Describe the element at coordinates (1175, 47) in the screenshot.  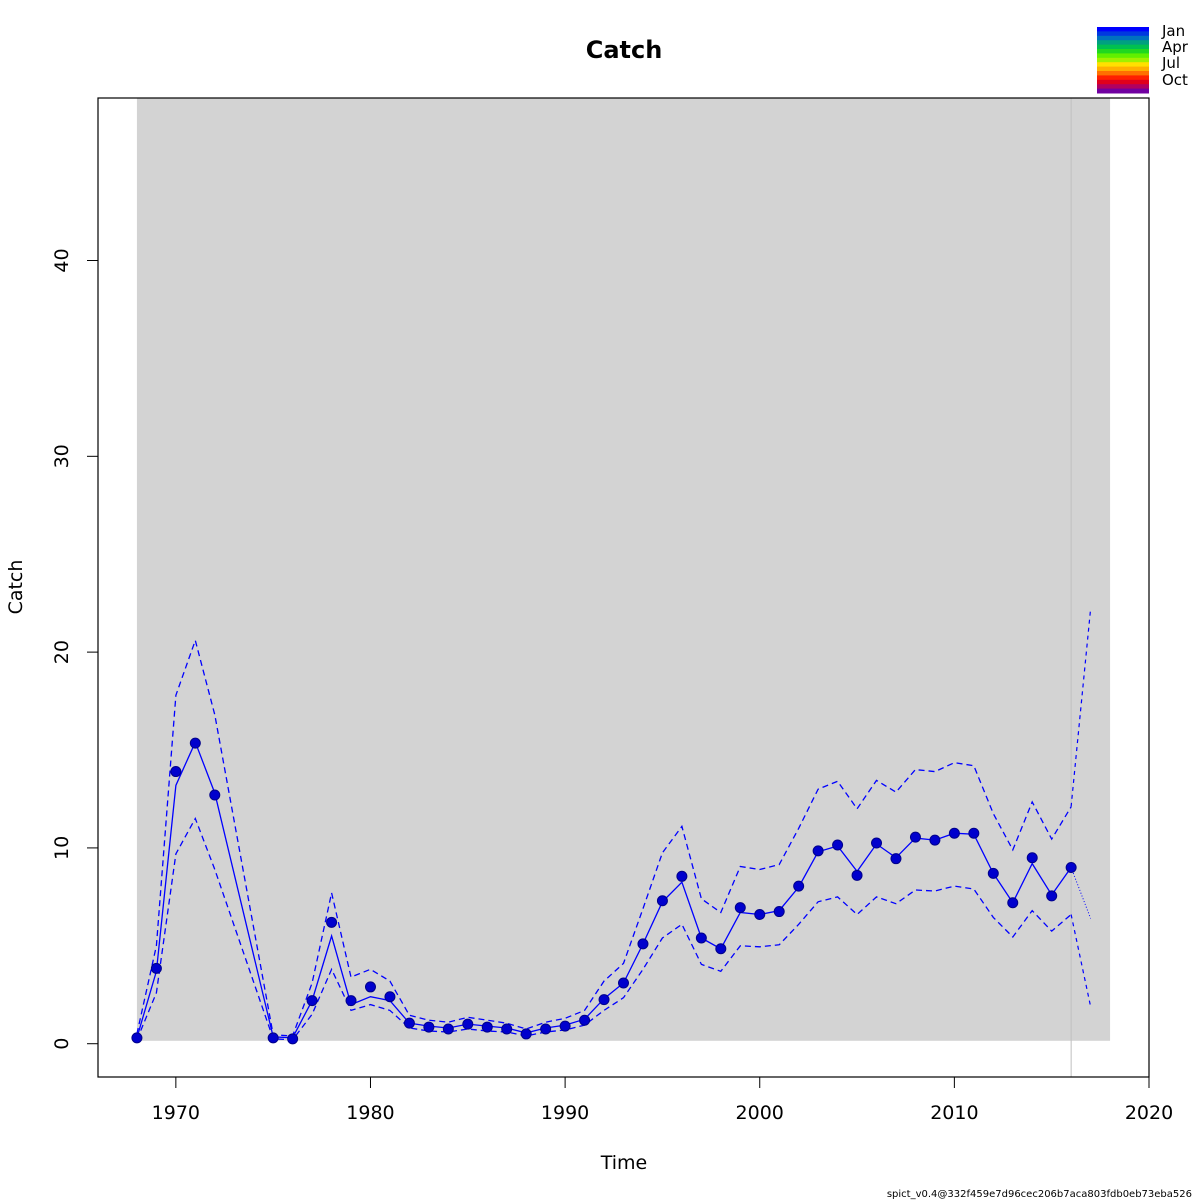
I see `legend-label: Apr` at that location.